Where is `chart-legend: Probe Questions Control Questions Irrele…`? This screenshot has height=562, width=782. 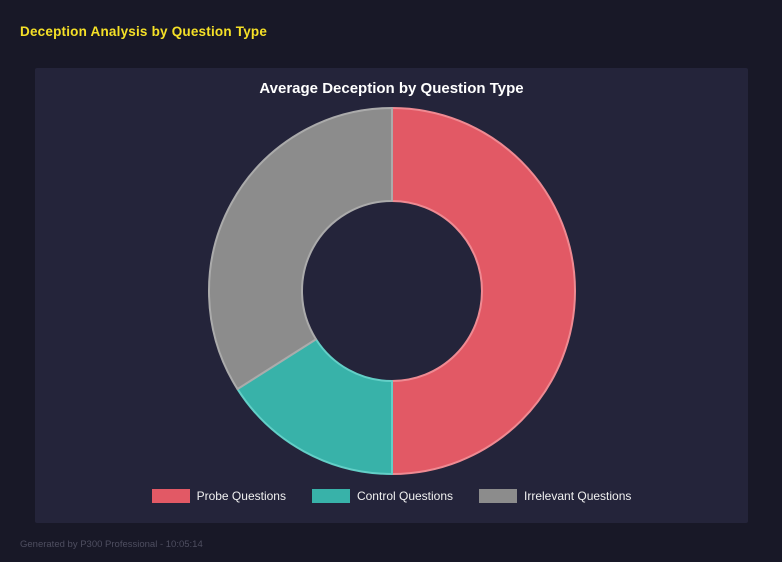 chart-legend: Probe Questions Control Questions Irrele… is located at coordinates (391, 496).